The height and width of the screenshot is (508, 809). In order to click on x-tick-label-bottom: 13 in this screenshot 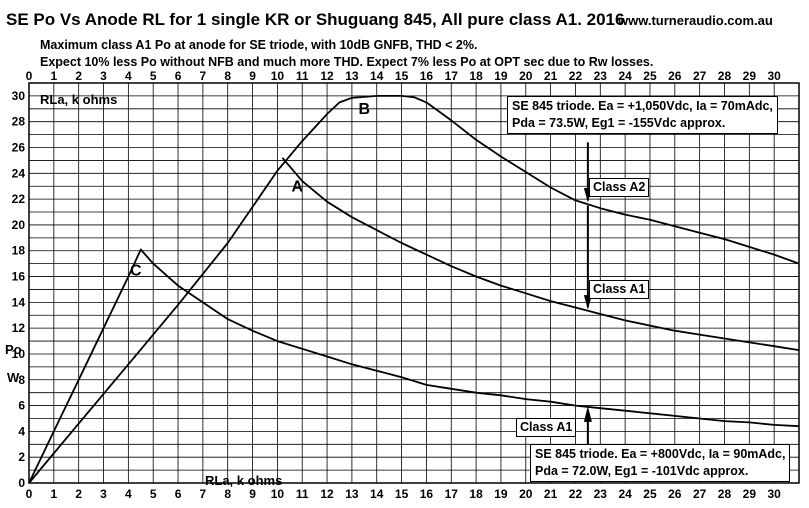, I will do `click(352, 494)`.